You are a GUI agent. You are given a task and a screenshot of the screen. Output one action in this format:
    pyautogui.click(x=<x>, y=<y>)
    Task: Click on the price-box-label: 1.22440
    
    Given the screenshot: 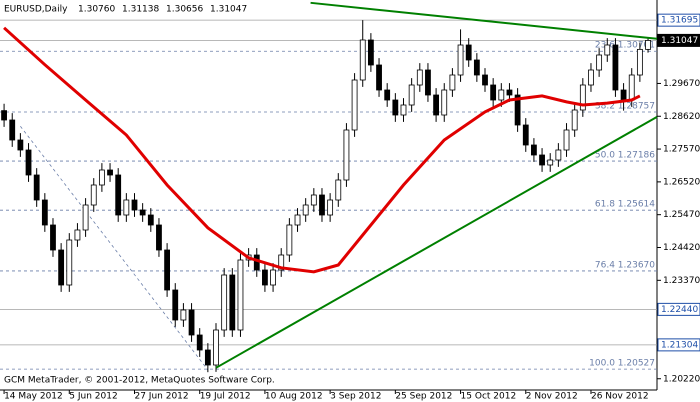 What is the action you would take?
    pyautogui.click(x=679, y=310)
    